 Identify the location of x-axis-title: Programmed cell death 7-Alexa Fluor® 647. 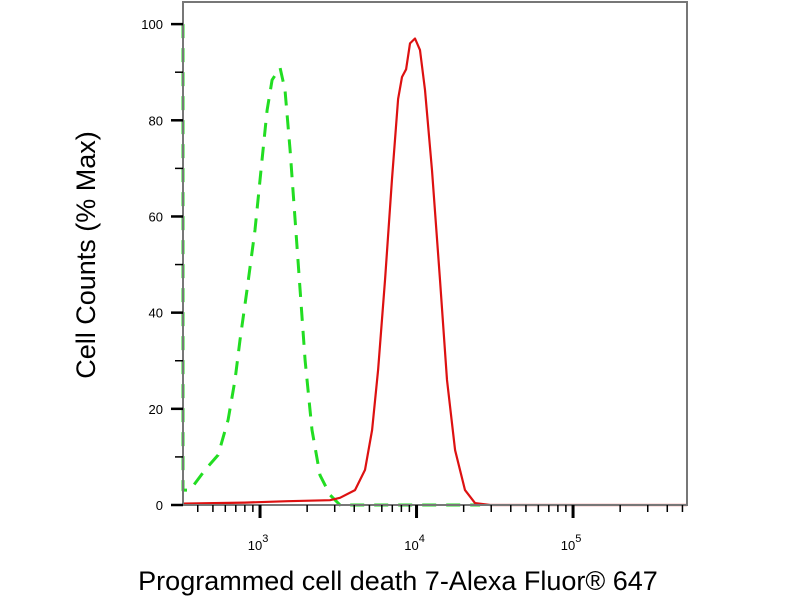
(398, 581).